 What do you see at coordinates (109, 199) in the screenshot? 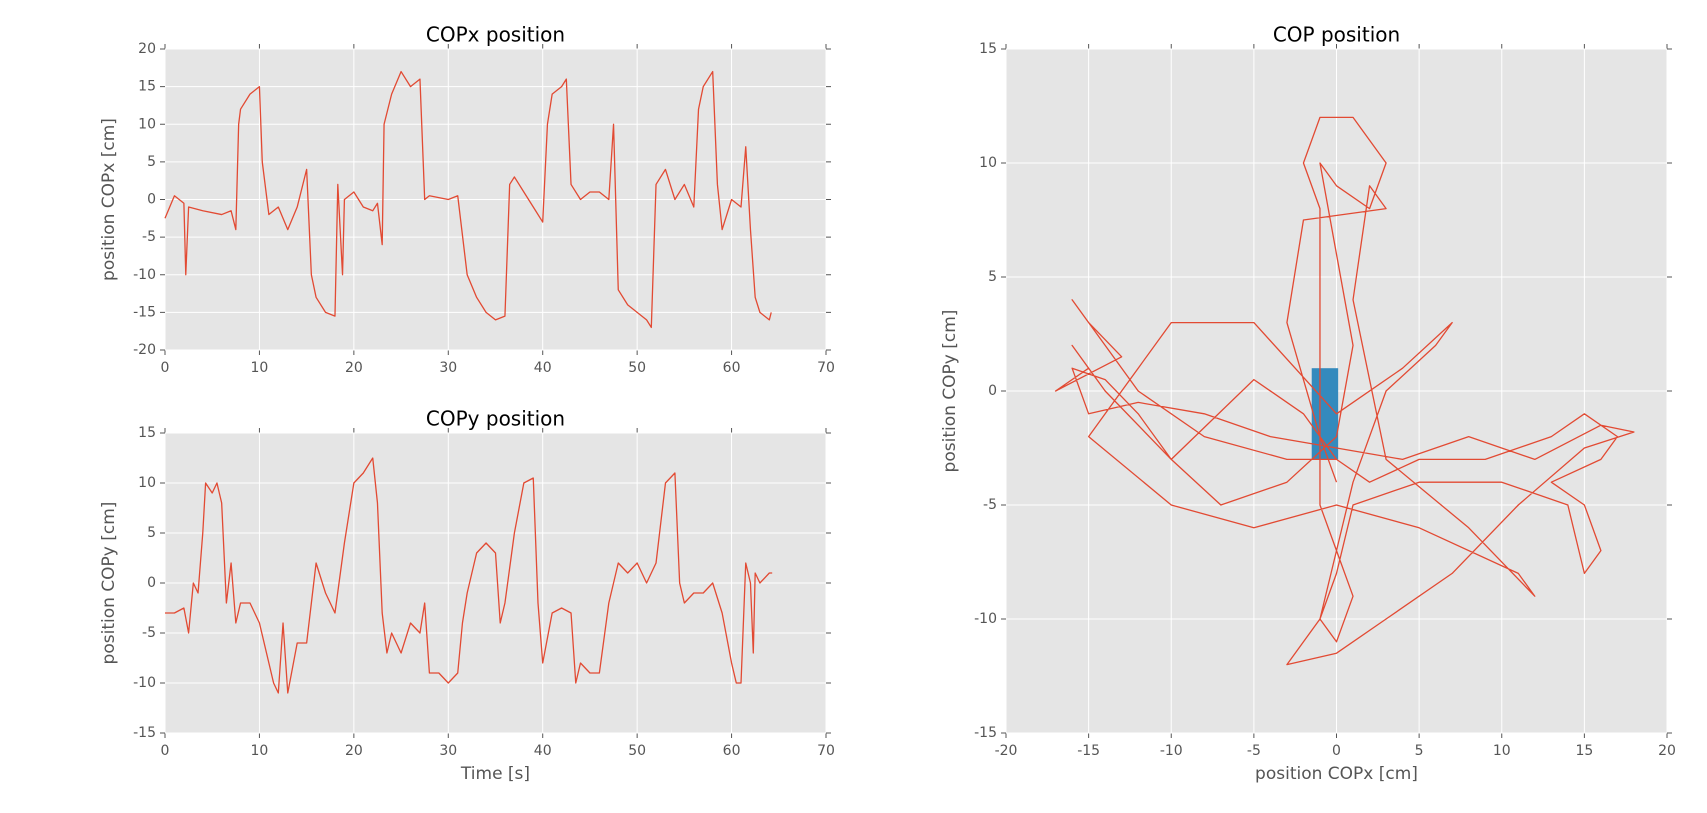
I see `y-axis-label: position COPx [cm]` at bounding box center [109, 199].